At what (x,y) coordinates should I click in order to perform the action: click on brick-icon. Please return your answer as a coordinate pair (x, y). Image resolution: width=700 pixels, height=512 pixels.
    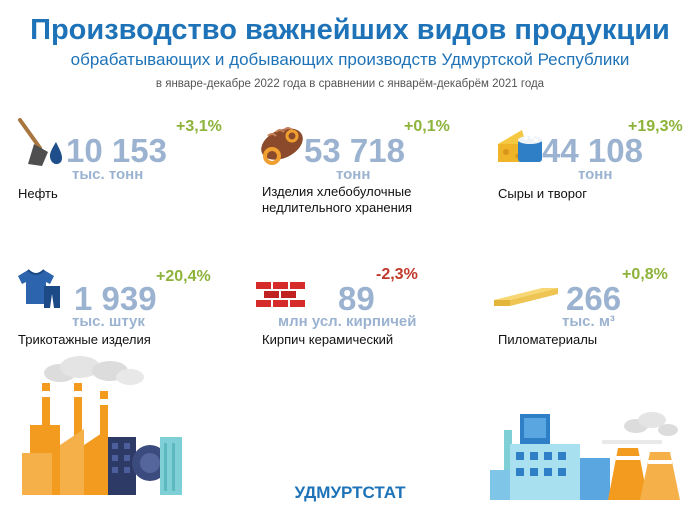
    Looking at the image, I should click on (280, 294).